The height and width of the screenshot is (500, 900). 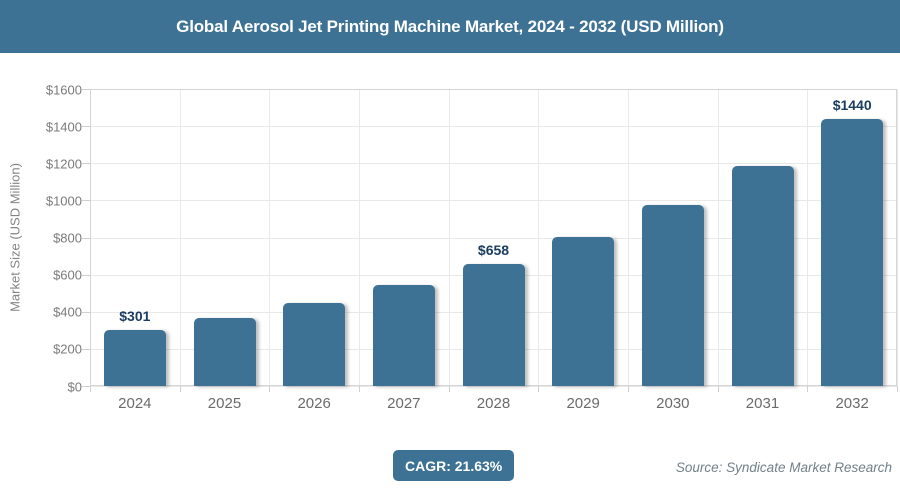 What do you see at coordinates (583, 311) in the screenshot?
I see `bar-2029` at bounding box center [583, 311].